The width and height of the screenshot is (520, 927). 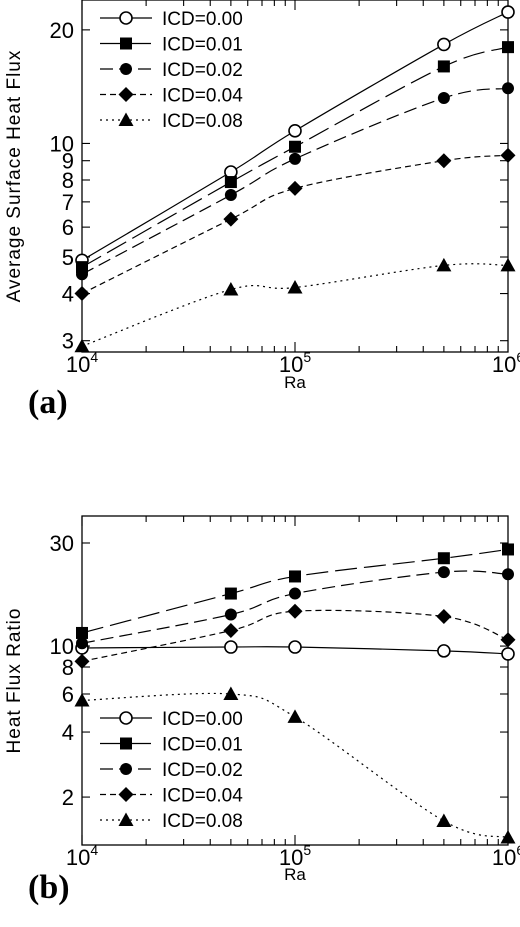 I want to click on y-axis-label: Average Surface Heat Flux, so click(x=14, y=176).